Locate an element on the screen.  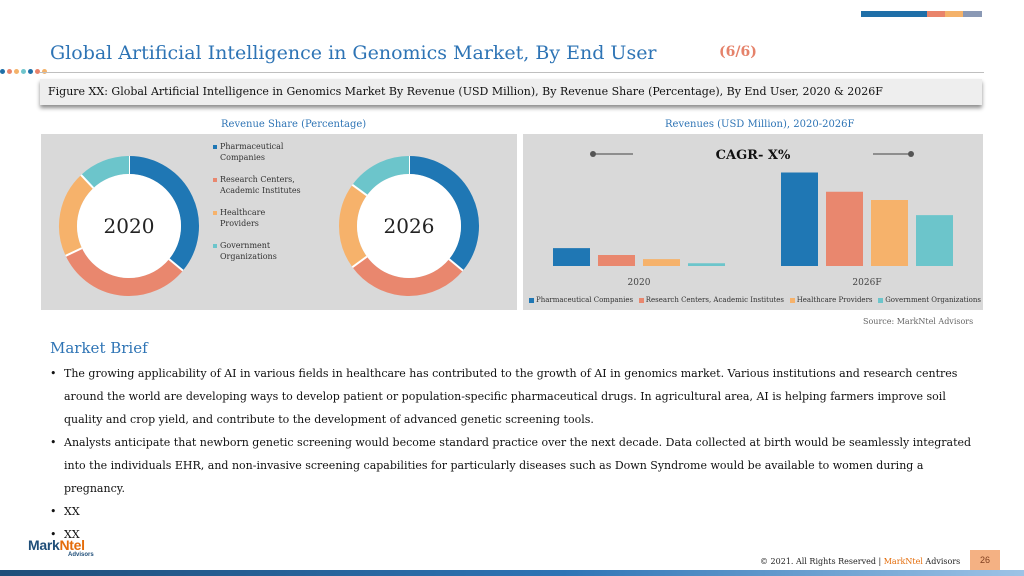
page-indicator: (6/6) is located at coordinates (738, 52).